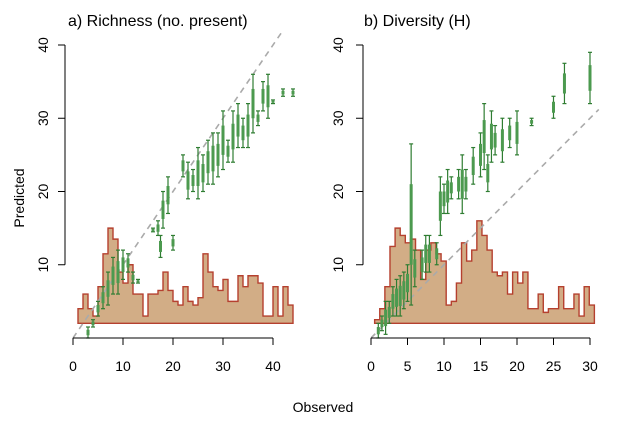 The height and width of the screenshot is (423, 623). Describe the element at coordinates (19, 197) in the screenshot. I see `y-axis-label: Predicted` at that location.